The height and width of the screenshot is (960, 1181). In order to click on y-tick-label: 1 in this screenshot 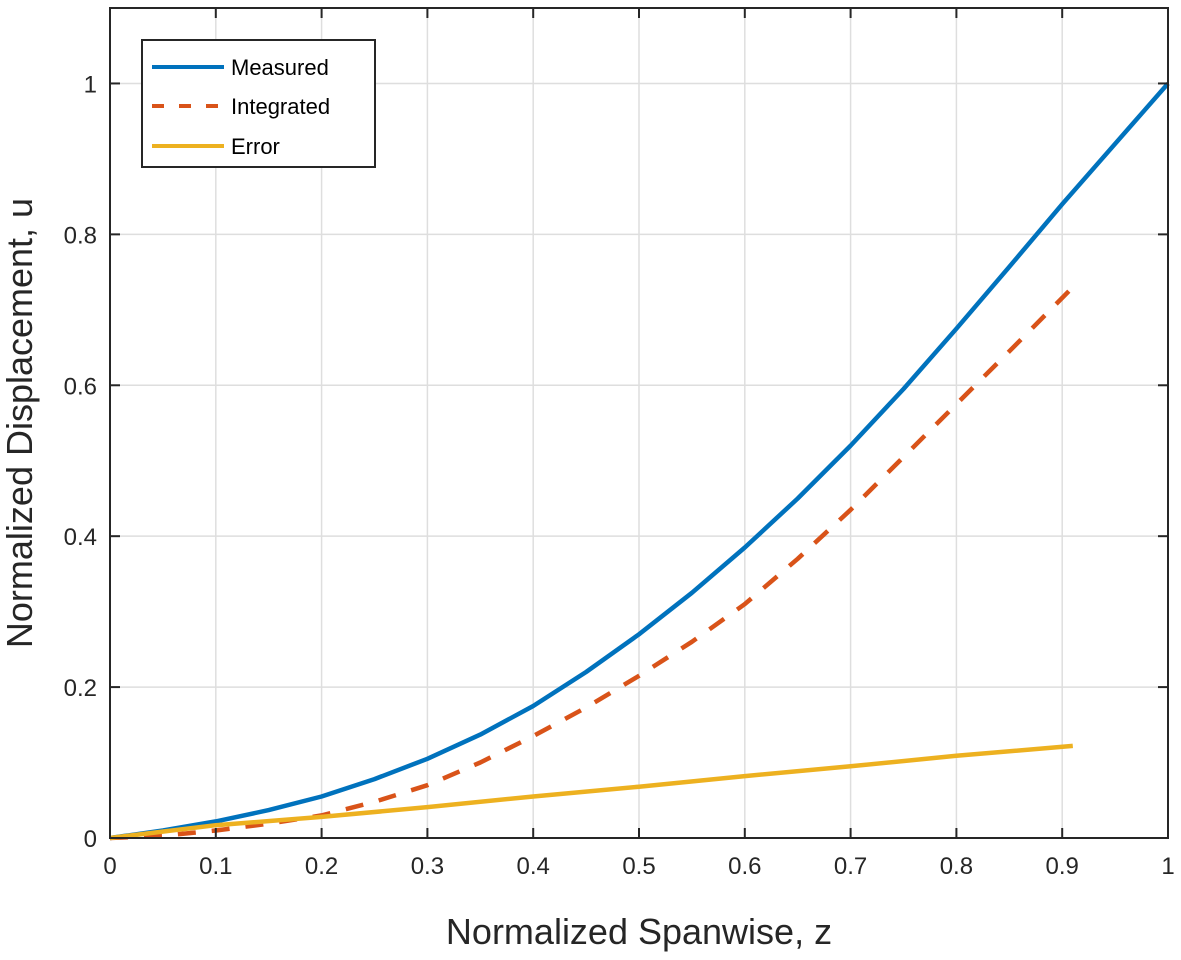, I will do `click(90, 84)`.